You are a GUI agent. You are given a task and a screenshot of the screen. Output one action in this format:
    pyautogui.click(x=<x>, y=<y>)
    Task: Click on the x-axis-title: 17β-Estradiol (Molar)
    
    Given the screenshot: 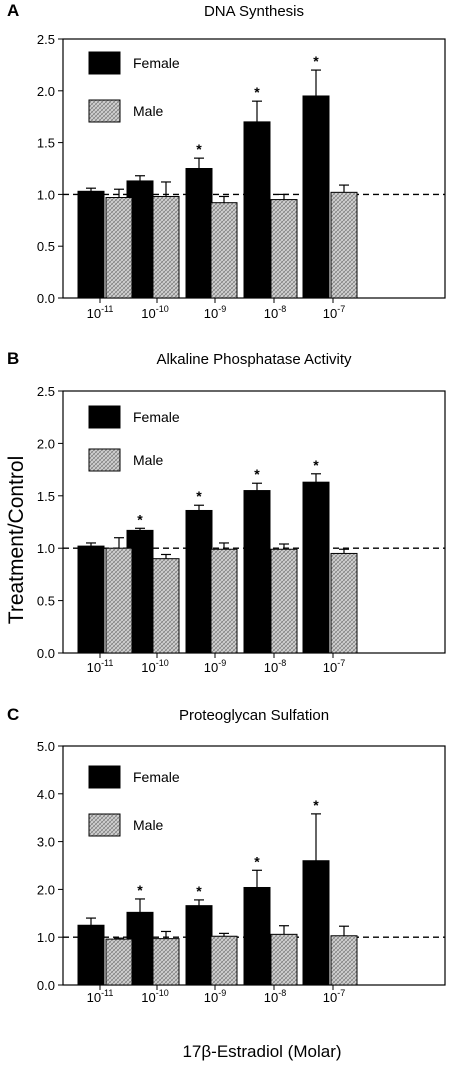 What is the action you would take?
    pyautogui.click(x=261, y=1051)
    